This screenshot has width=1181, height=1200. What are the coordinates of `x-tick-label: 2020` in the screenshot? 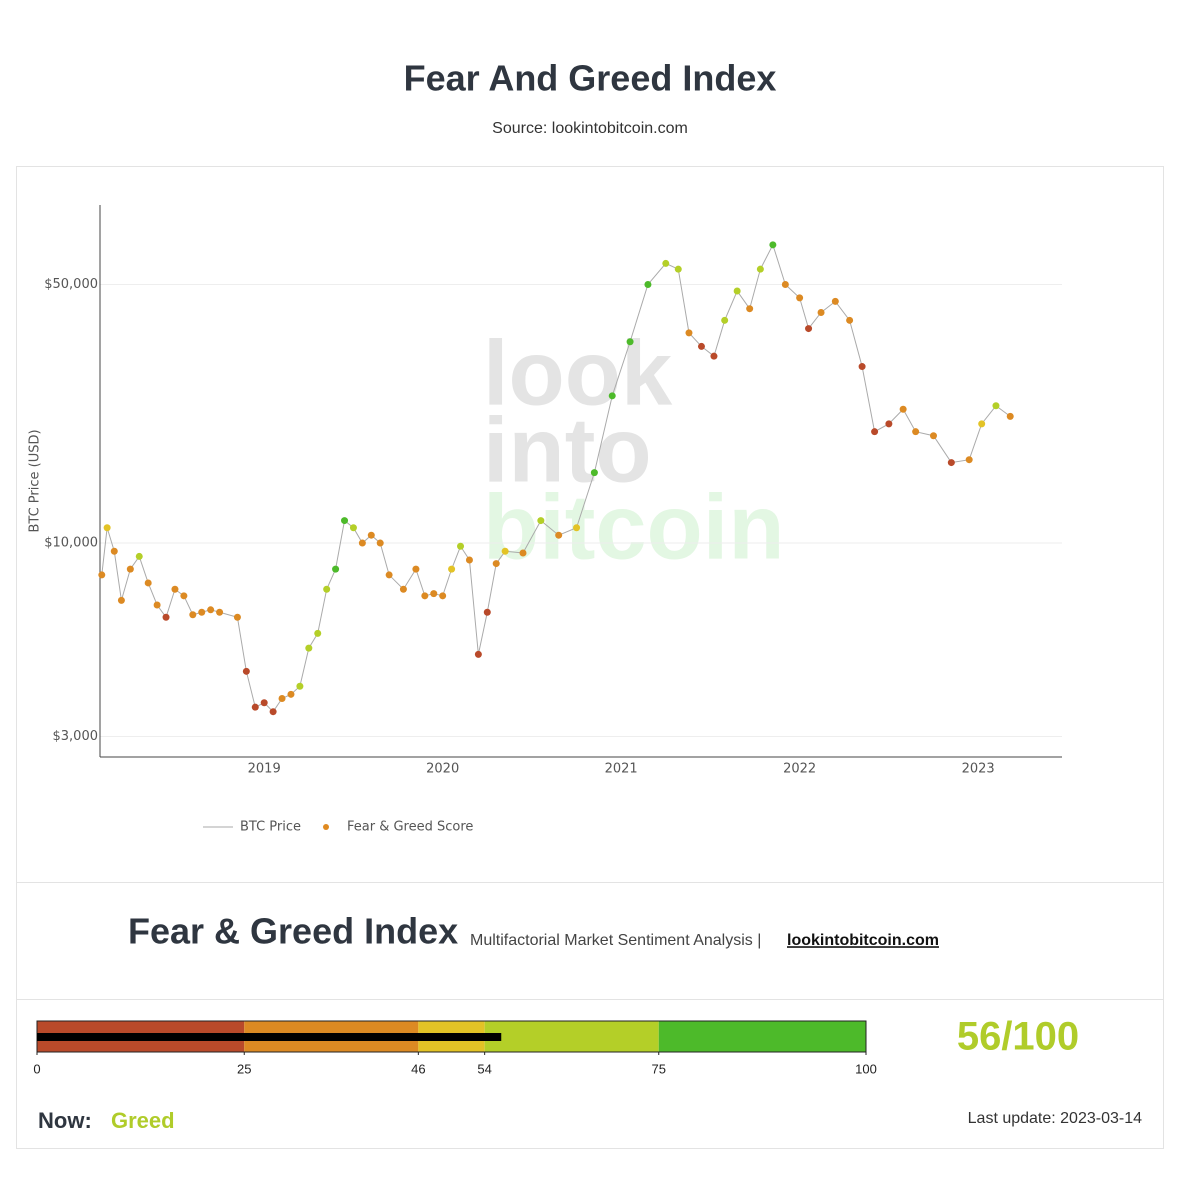 It's located at (442, 769).